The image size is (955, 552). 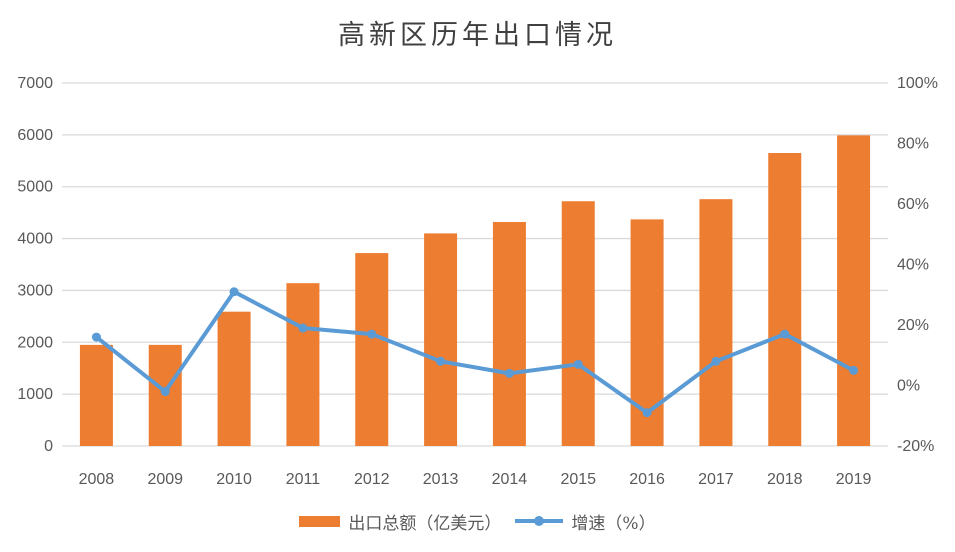 What do you see at coordinates (647, 413) in the screenshot?
I see `growth-marker-2016` at bounding box center [647, 413].